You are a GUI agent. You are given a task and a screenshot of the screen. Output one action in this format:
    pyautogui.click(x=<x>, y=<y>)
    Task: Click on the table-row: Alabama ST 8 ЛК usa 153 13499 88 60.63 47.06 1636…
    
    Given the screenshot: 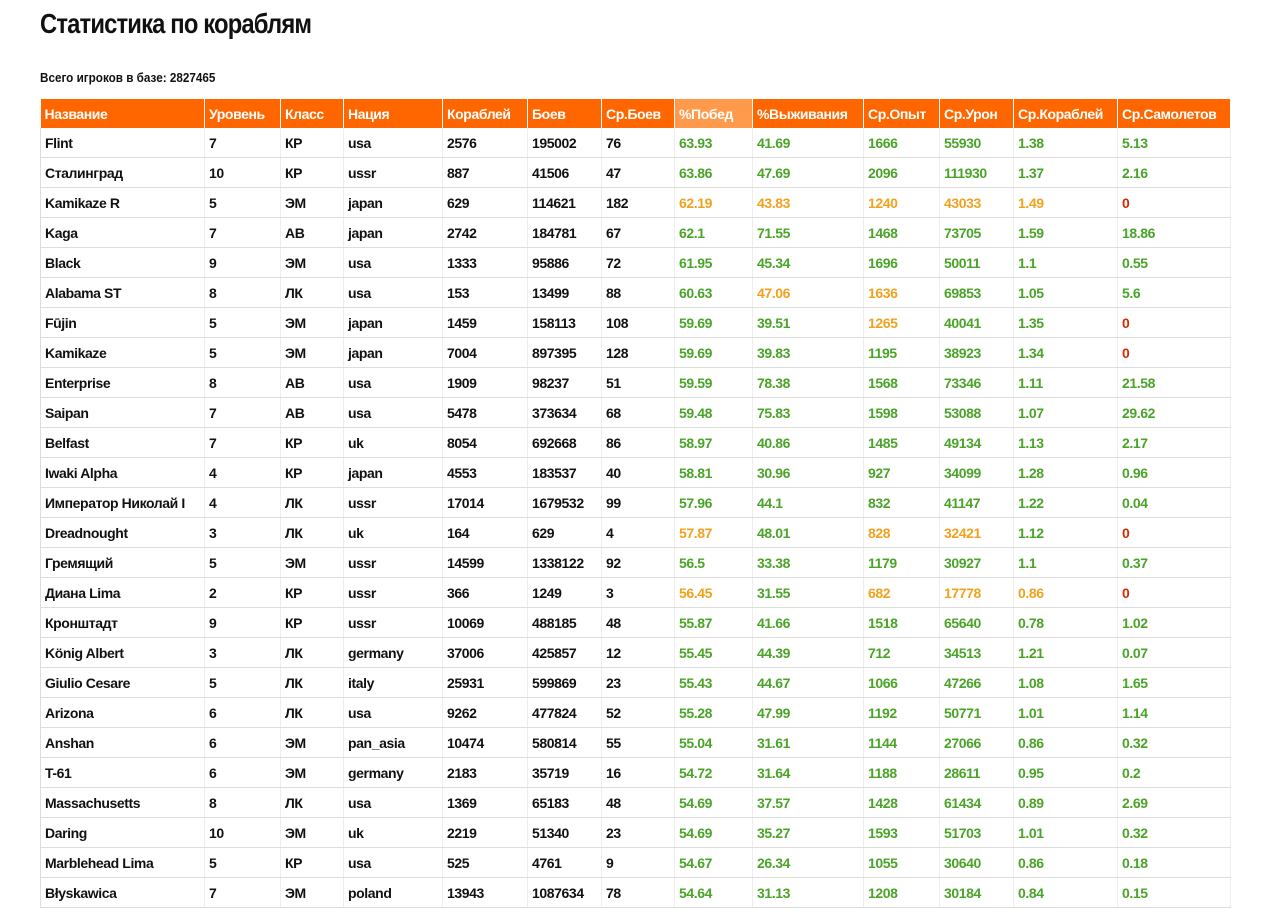 What is the action you would take?
    pyautogui.click(x=635, y=292)
    